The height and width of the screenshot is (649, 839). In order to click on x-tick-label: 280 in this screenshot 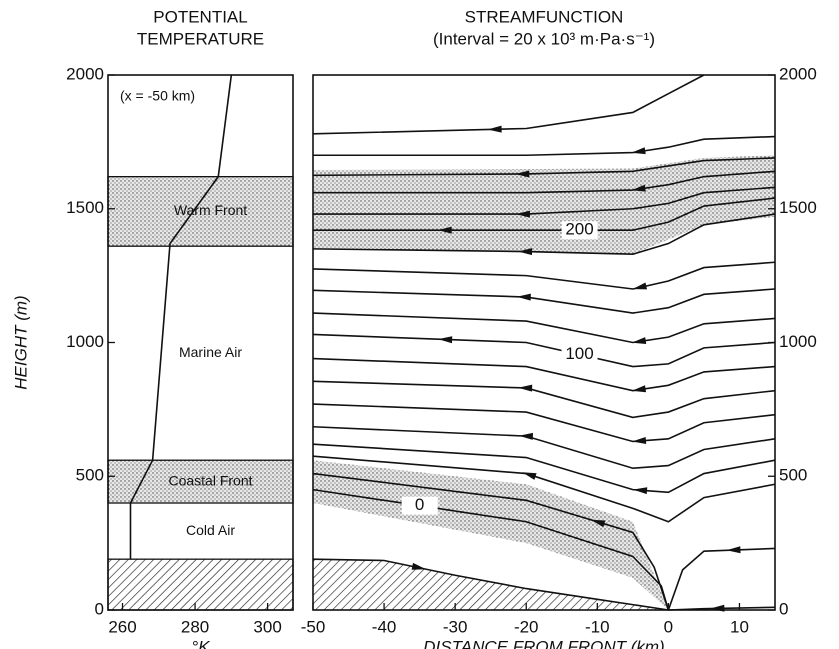, I will do `click(195, 626)`.